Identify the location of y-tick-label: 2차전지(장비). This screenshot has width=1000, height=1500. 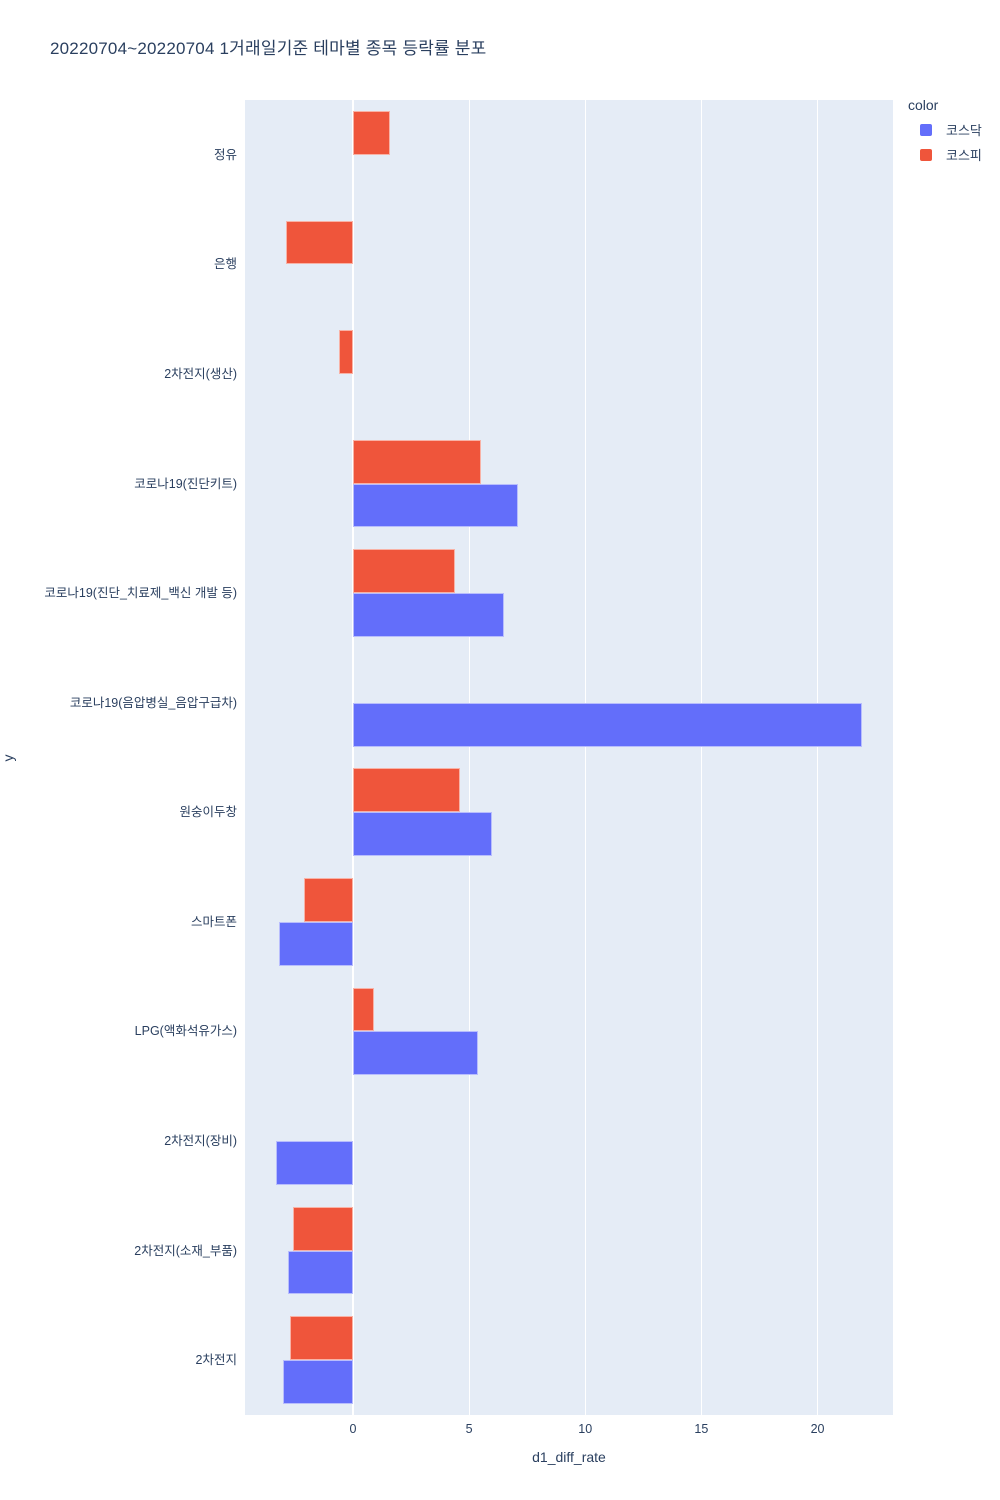
(200, 1141).